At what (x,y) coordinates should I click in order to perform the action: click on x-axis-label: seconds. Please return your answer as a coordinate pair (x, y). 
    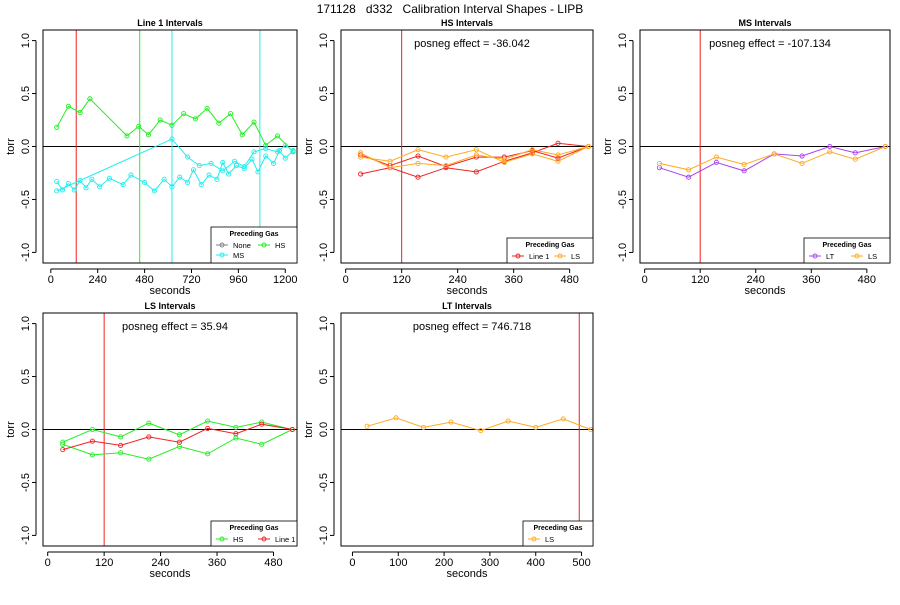
    Looking at the image, I should click on (467, 291).